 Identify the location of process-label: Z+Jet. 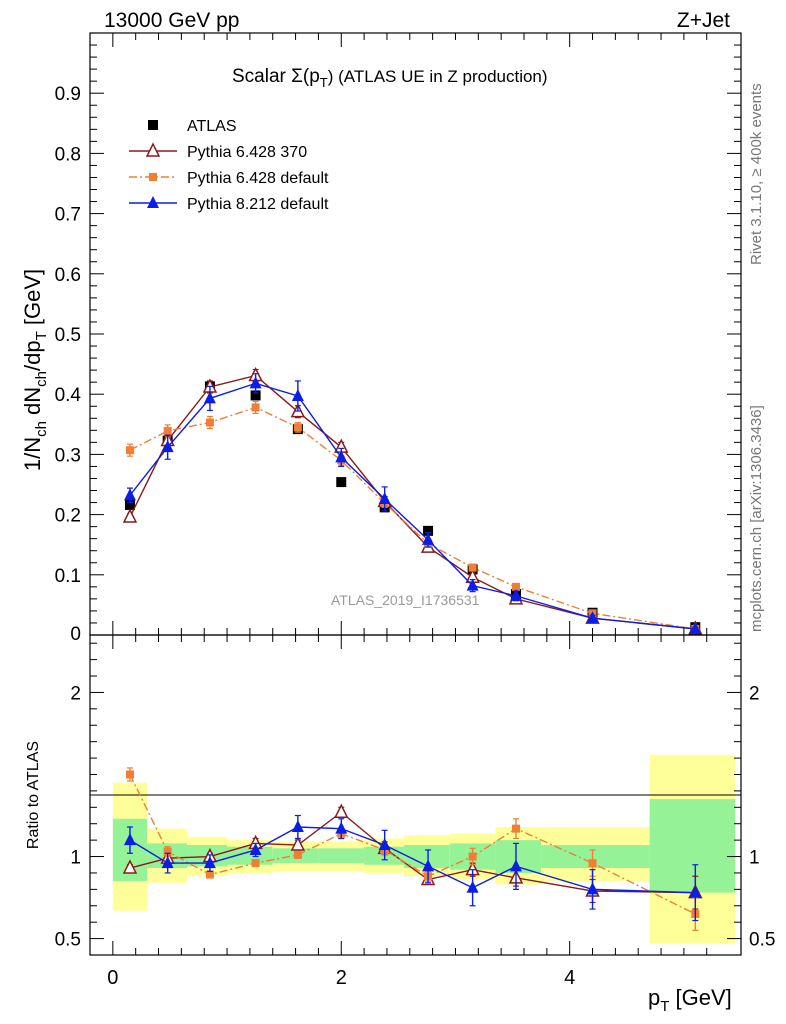
(703, 20).